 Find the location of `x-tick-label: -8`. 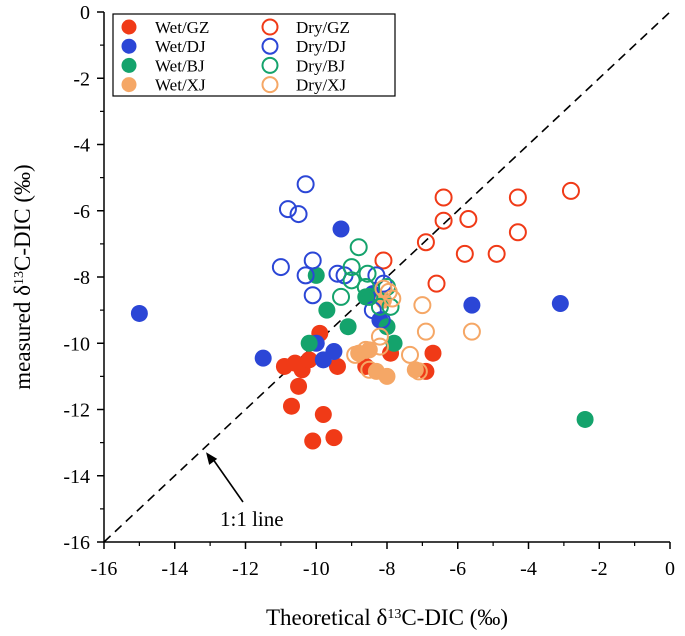

x-tick-label: -8 is located at coordinates (387, 569).